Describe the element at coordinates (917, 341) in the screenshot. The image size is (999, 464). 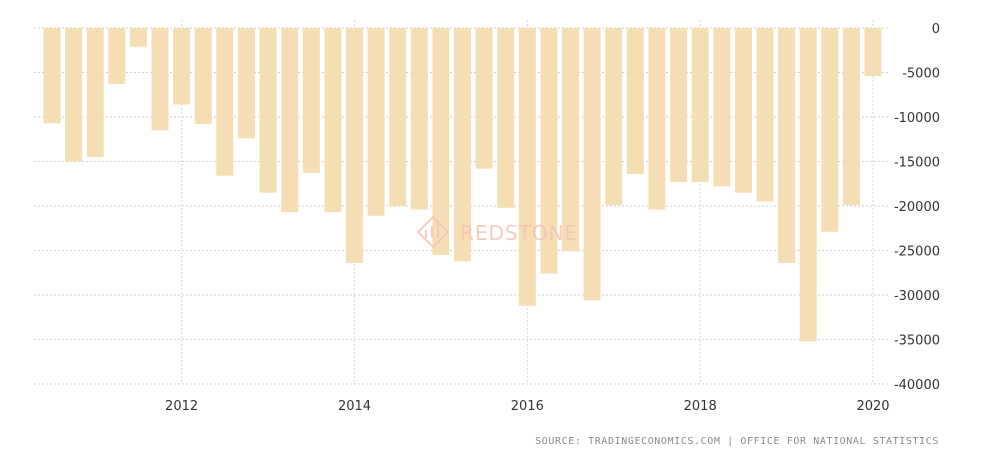
I see `y-tick-label: -35000` at that location.